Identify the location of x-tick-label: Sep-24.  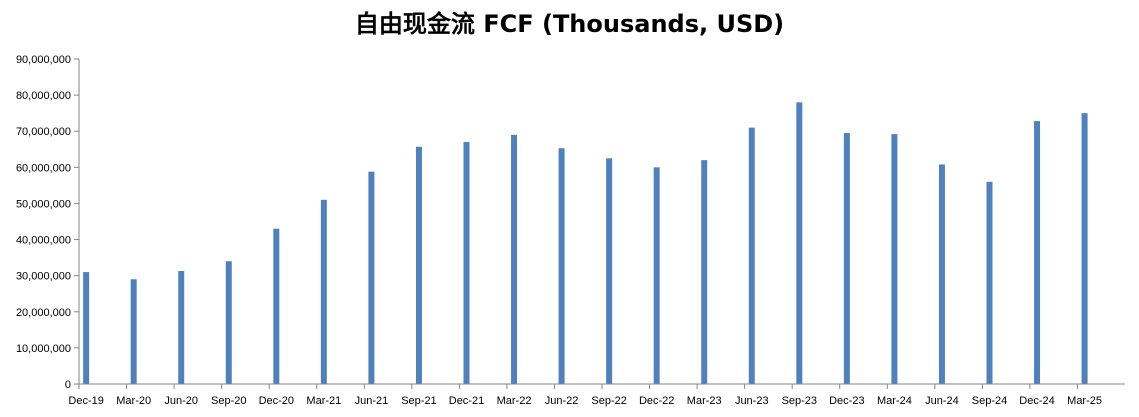
(989, 401).